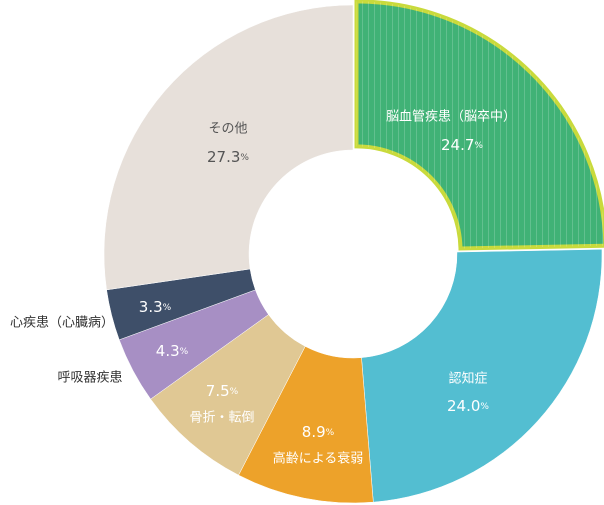  I want to click on slice-name: 高齢による衰弱, so click(318, 459).